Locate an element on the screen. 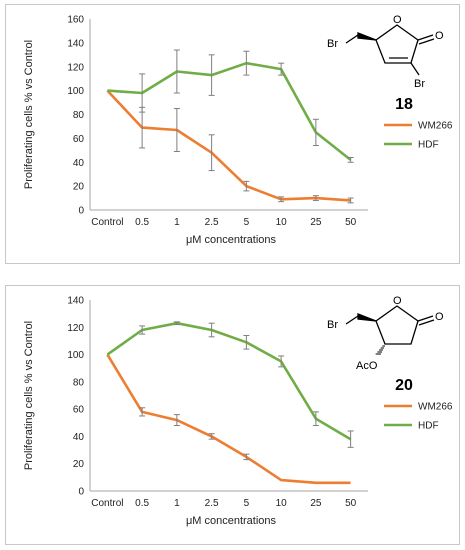 The width and height of the screenshot is (465, 550). y-tick-label: 160 is located at coordinates (75, 20).